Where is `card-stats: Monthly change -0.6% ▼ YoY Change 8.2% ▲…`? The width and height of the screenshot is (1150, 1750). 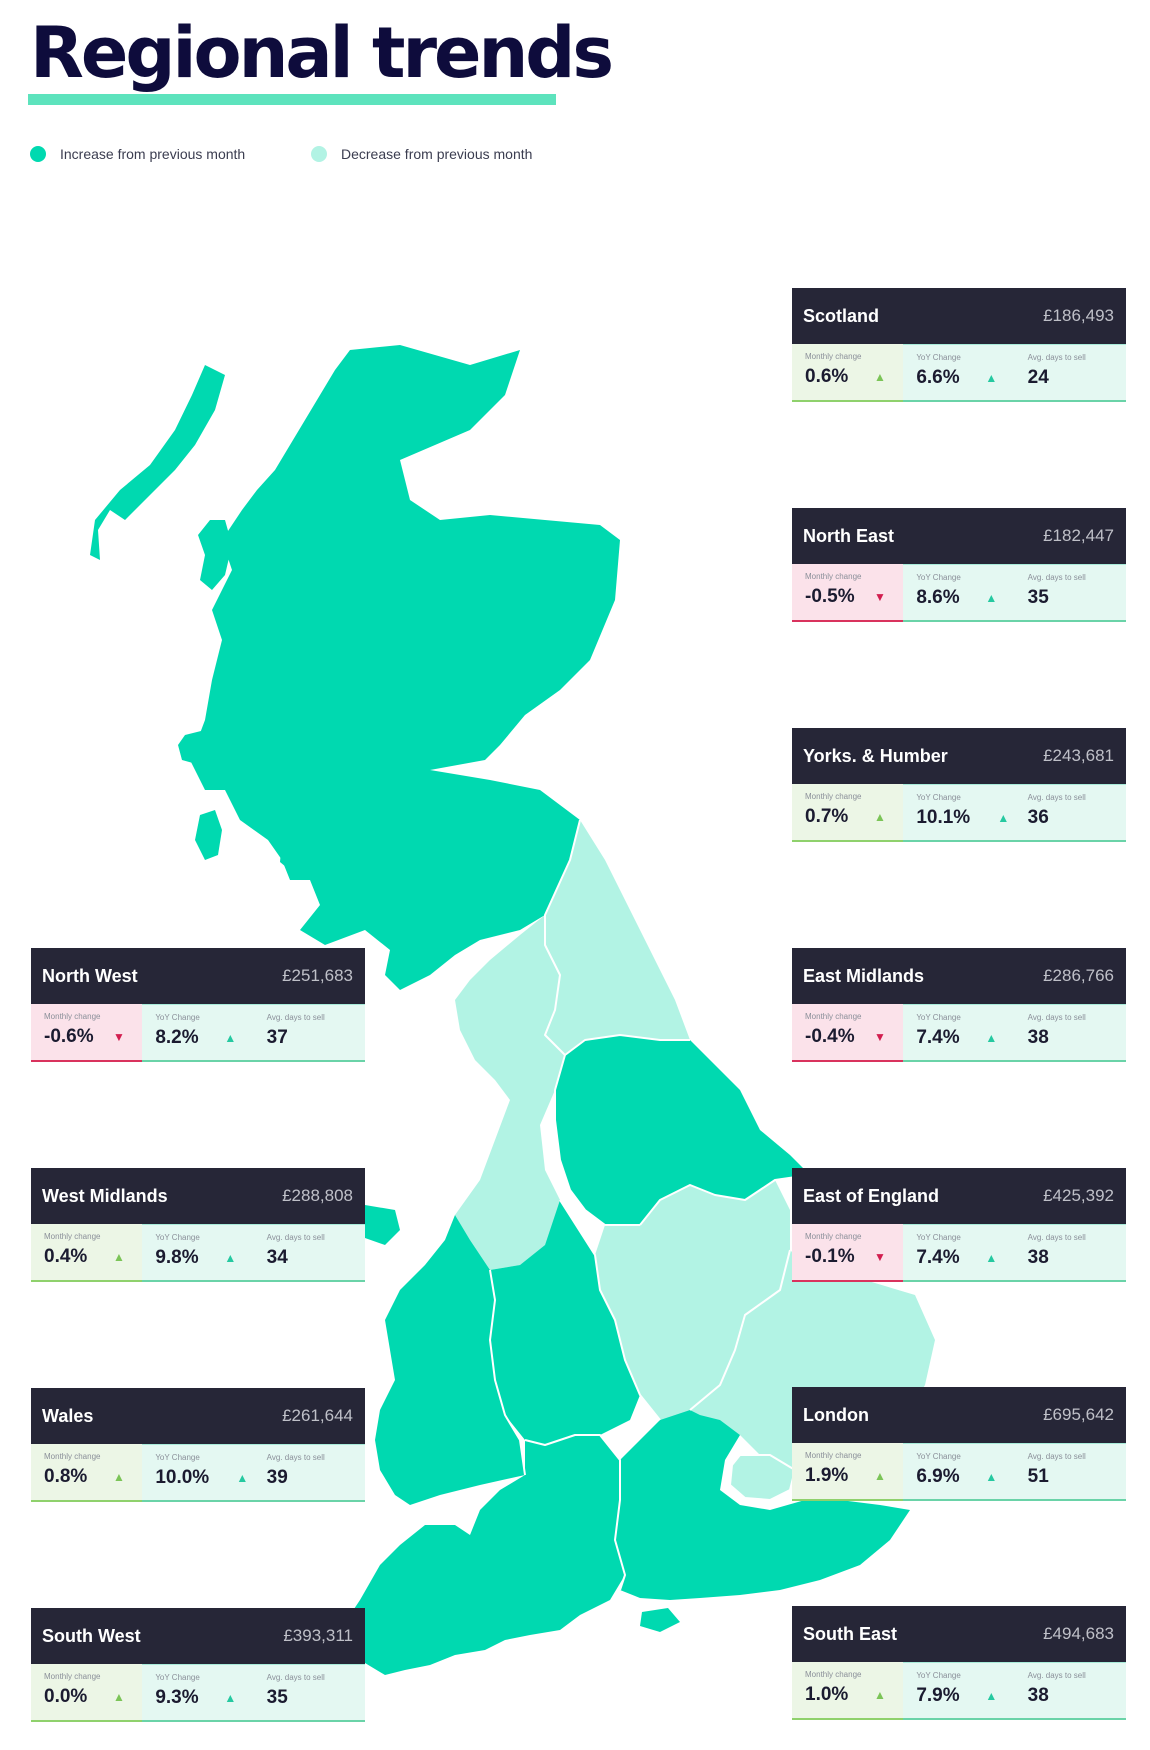 card-stats: Monthly change -0.6% ▼ YoY Change 8.2% ▲… is located at coordinates (198, 1033).